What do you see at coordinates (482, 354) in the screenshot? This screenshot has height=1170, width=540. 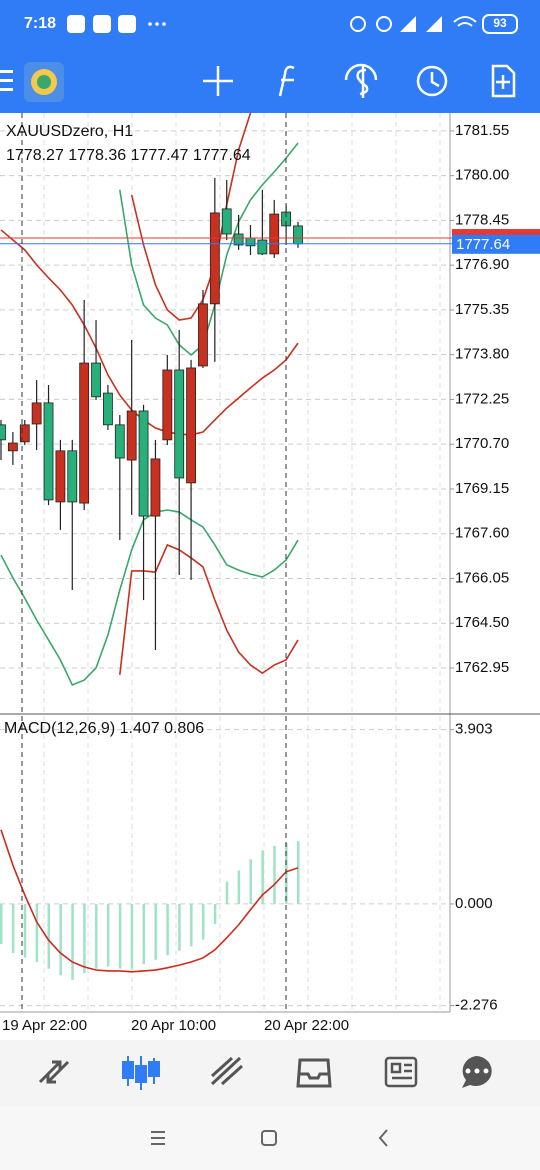 I see `y-tick-label: 1773.80` at bounding box center [482, 354].